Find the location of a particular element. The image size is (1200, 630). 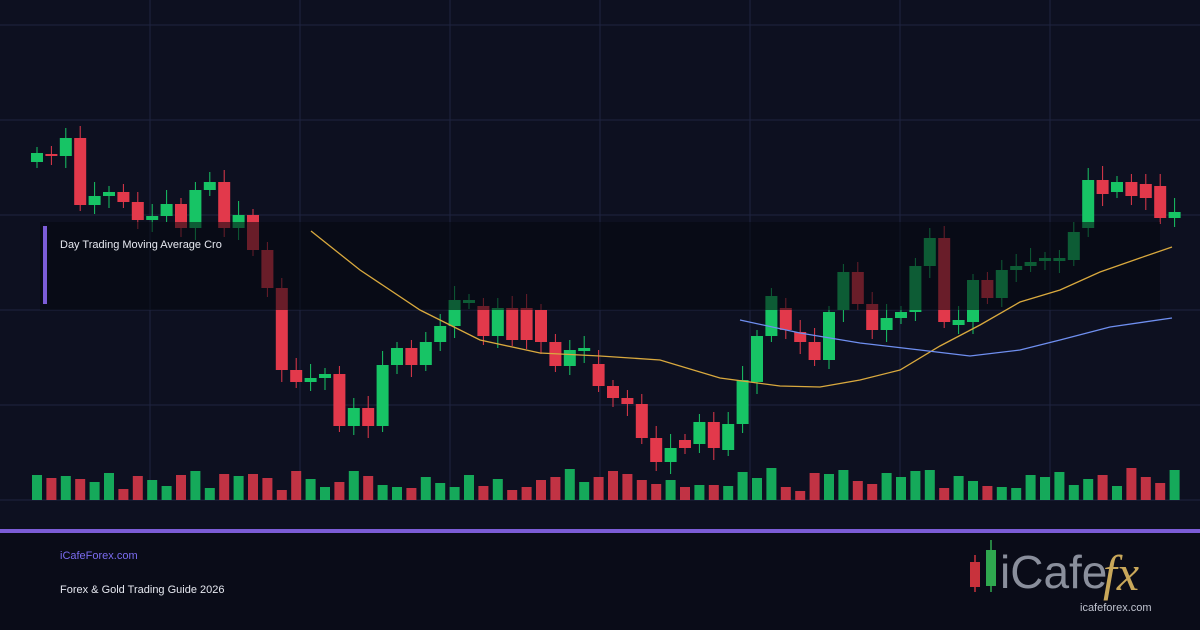

site: iCafeForex.com is located at coordinates (99, 556).